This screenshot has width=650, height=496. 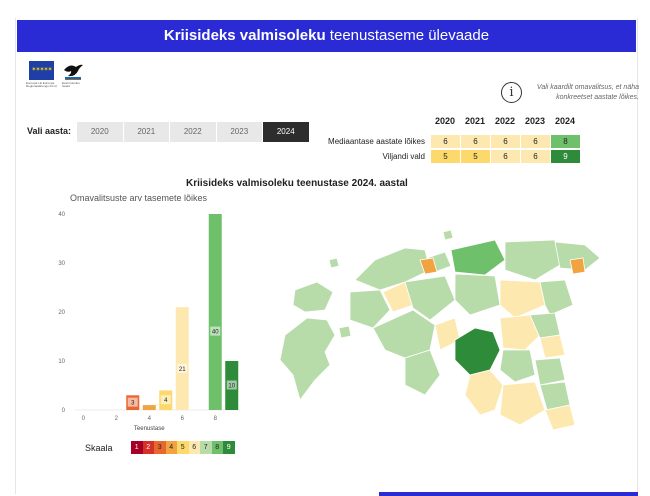 I want to click on scale-level-7: 7, so click(x=206, y=447).